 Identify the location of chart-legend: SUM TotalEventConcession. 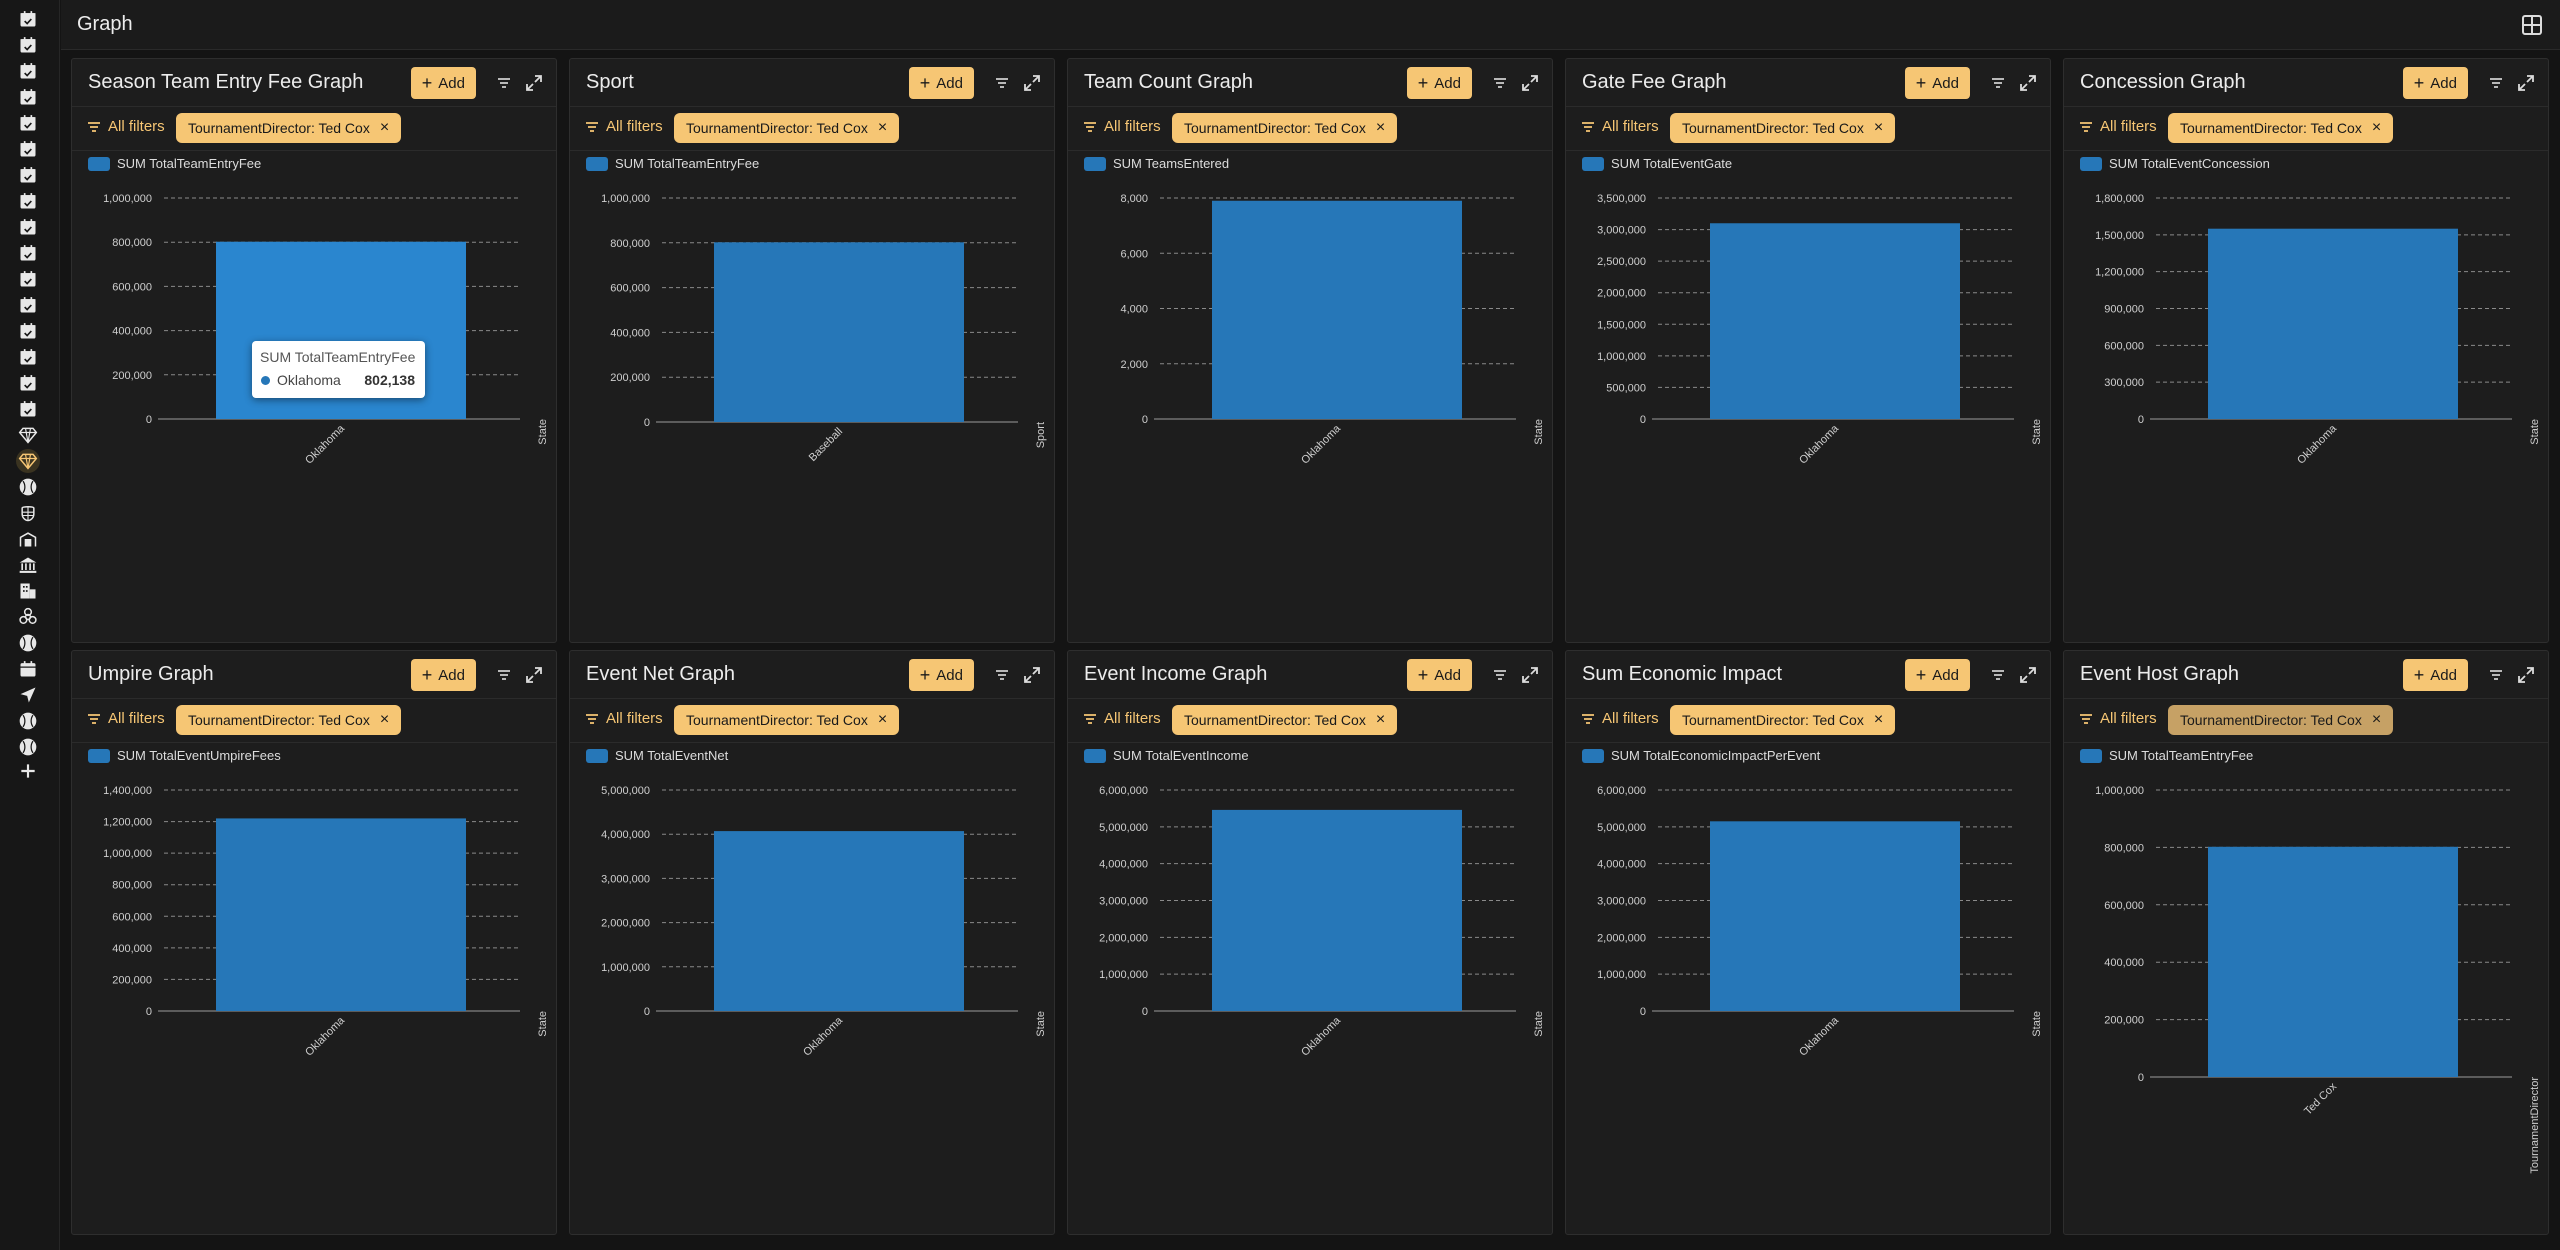
(2175, 163).